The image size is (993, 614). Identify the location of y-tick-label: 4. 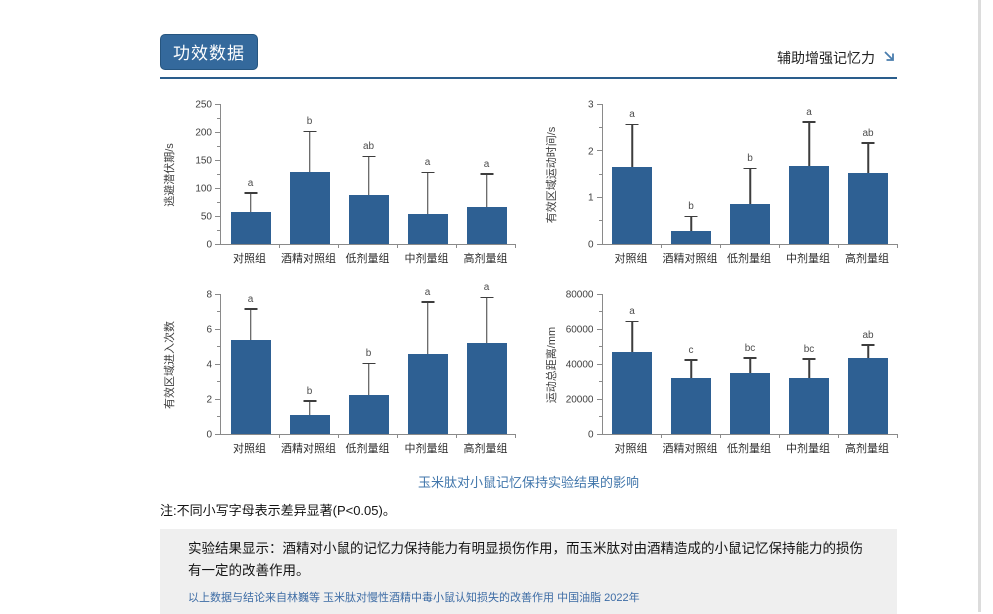
(209, 365).